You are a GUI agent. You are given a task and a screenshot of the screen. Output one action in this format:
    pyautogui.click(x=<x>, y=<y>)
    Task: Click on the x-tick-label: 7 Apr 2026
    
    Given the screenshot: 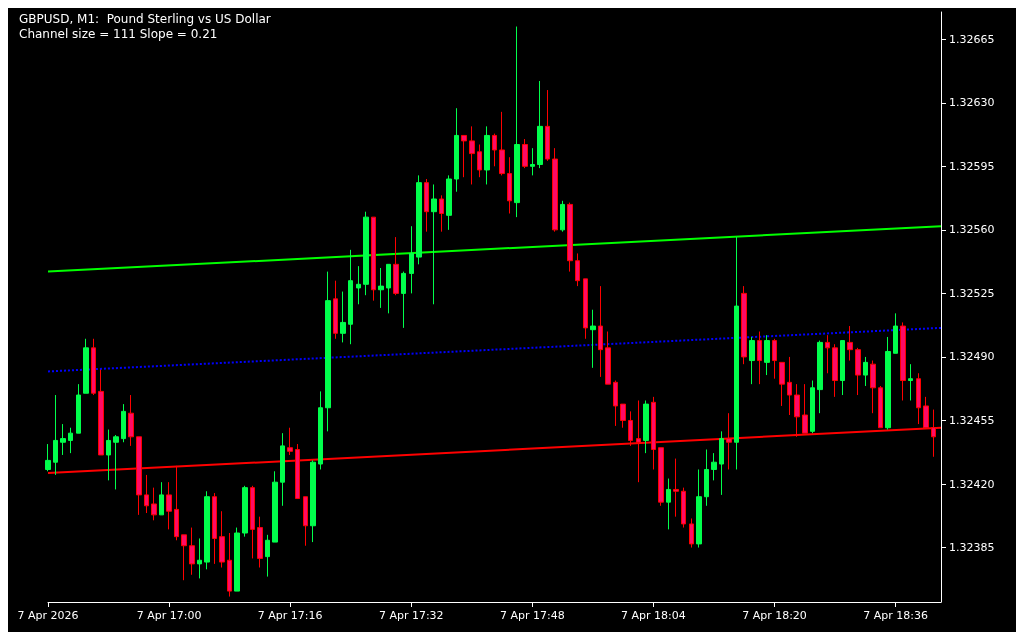 What is the action you would take?
    pyautogui.click(x=48, y=615)
    